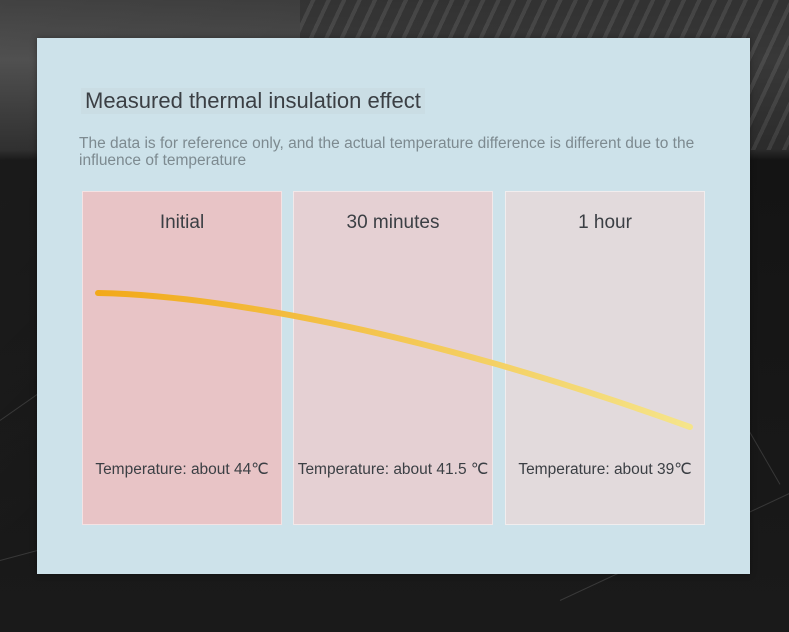 The image size is (789, 632). I want to click on category-label-1-hour: 1 hour, so click(605, 222).